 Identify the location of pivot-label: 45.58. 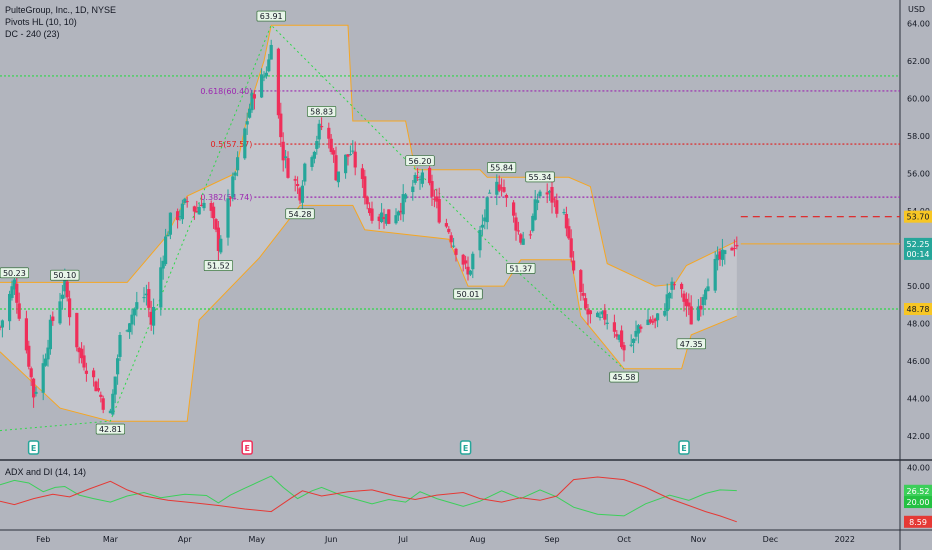
(624, 377).